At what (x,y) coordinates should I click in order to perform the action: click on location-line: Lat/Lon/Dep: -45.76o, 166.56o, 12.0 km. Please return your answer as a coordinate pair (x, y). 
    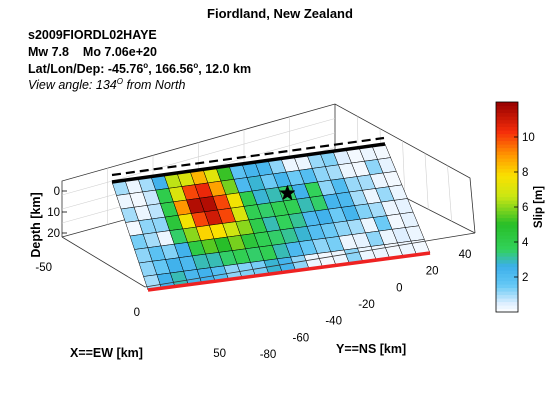
    Looking at the image, I should click on (139, 68).